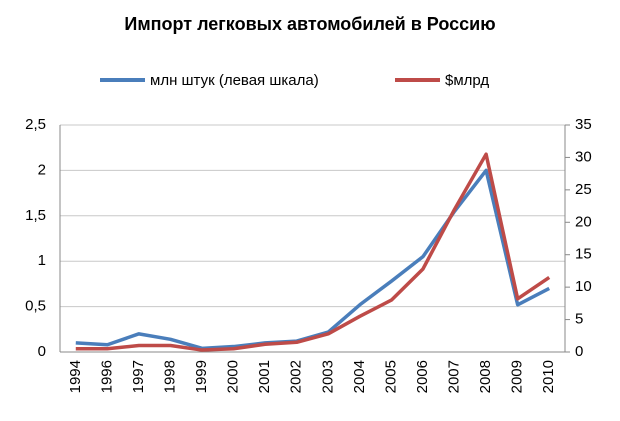 This screenshot has height=421, width=620. What do you see at coordinates (264, 376) in the screenshot?
I see `x-tick-label: 2001` at bounding box center [264, 376].